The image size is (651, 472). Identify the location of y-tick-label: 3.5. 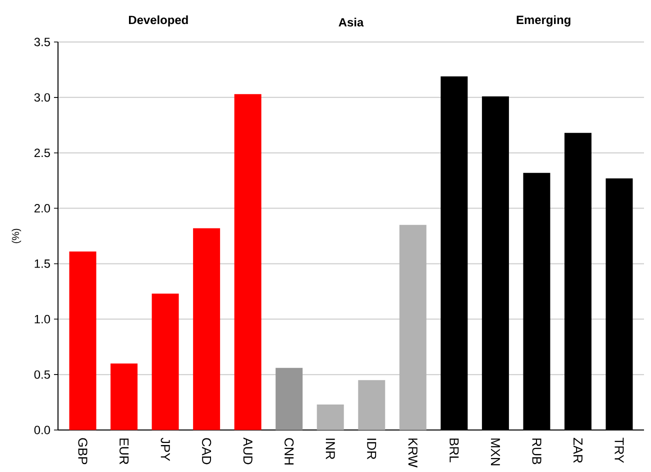
(42, 42).